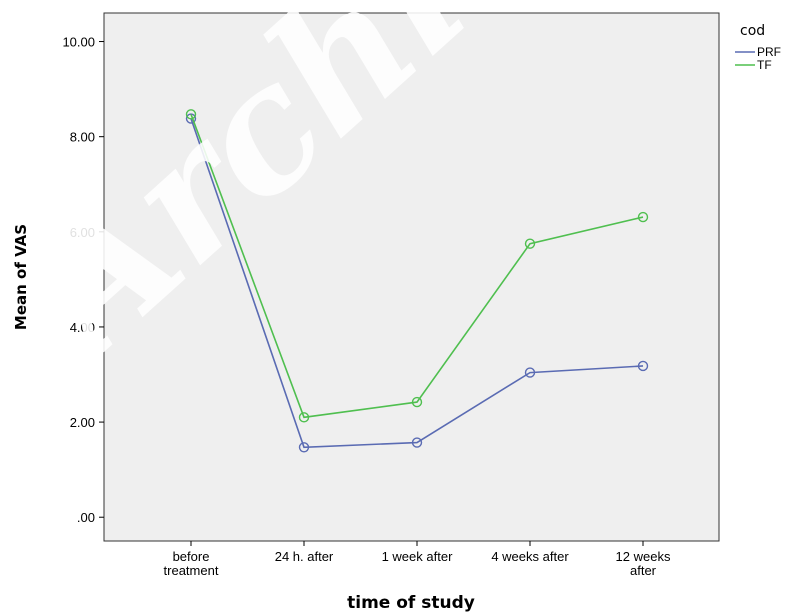 This screenshot has width=798, height=613. Describe the element at coordinates (764, 65) in the screenshot. I see `legend-label: TF` at that location.